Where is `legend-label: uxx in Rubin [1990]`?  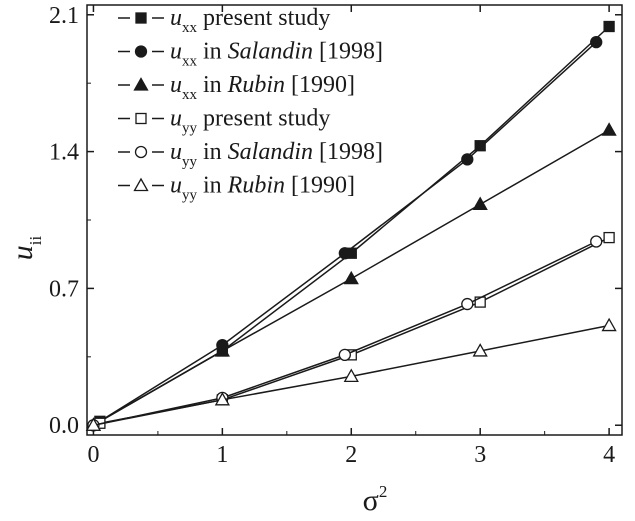 legend-label: uxx in Rubin [1990] is located at coordinates (262, 87).